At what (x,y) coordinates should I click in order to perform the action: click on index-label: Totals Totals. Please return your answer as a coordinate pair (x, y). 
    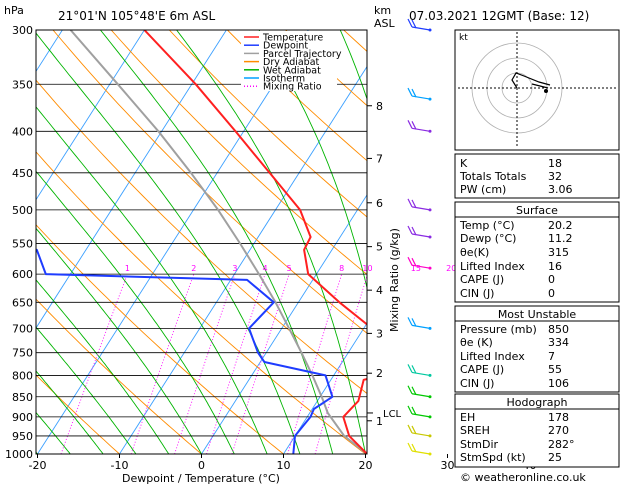
    Looking at the image, I should click on (493, 176).